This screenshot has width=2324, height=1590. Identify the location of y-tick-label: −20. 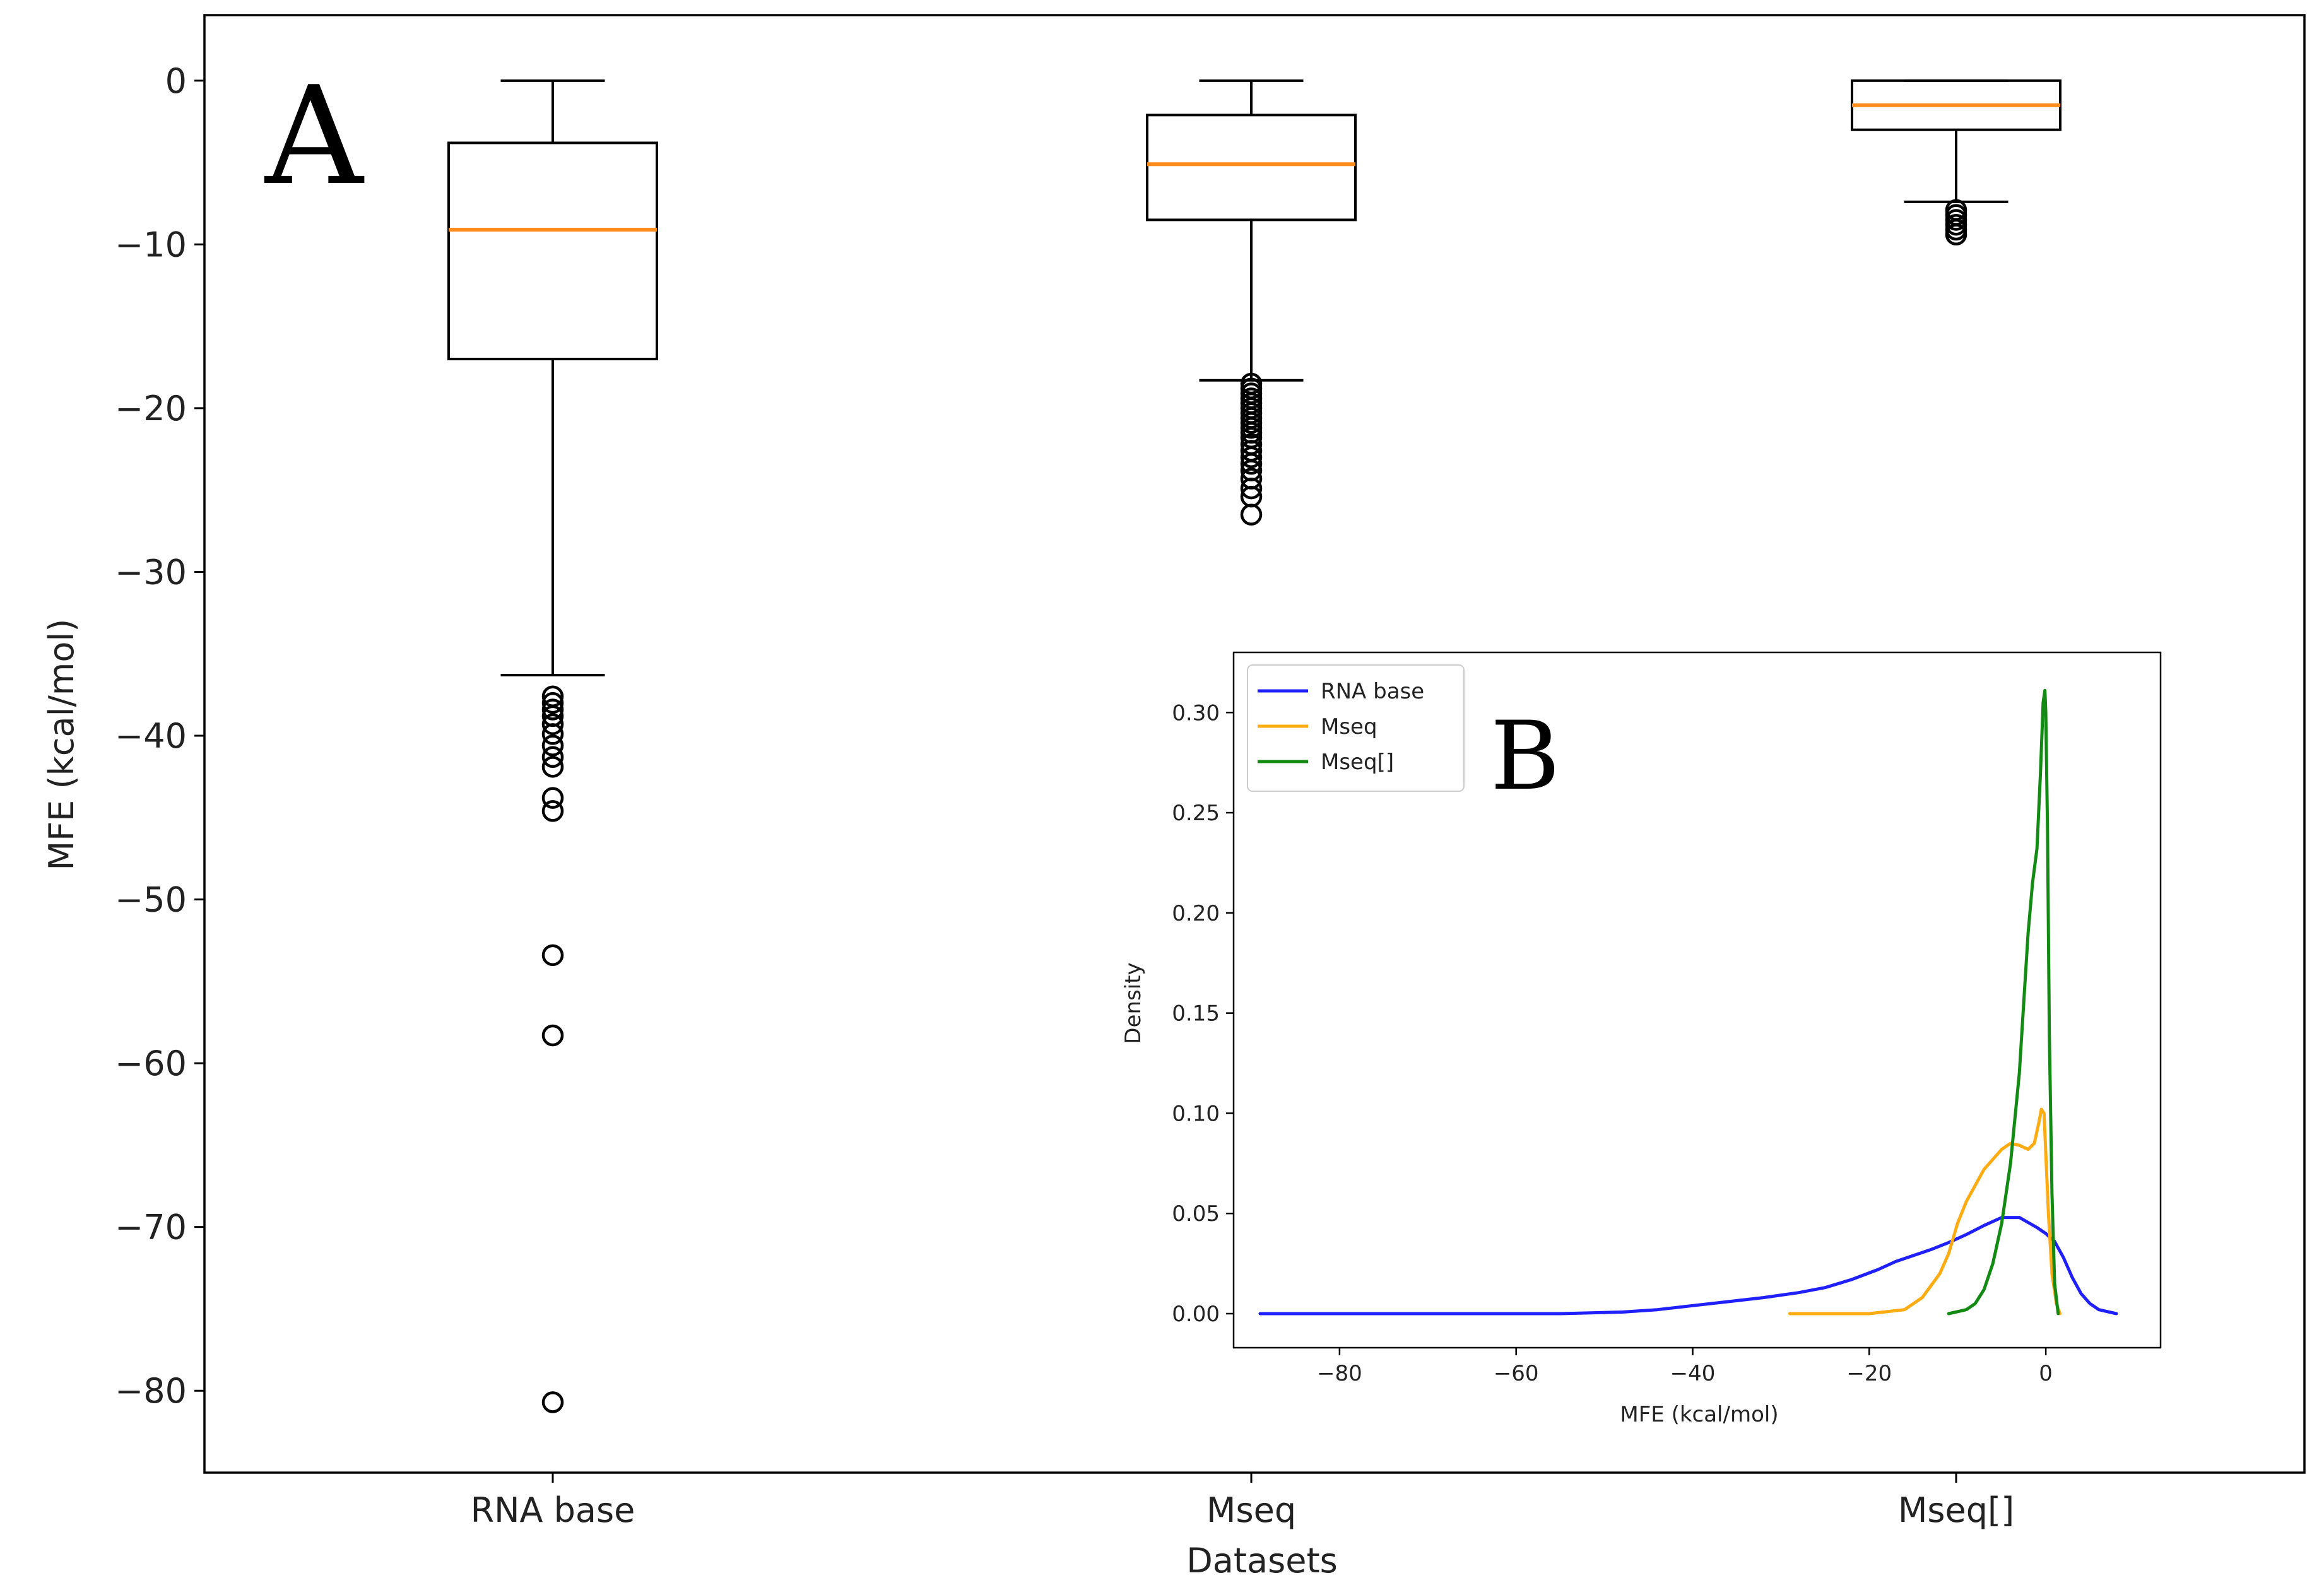
(151, 408).